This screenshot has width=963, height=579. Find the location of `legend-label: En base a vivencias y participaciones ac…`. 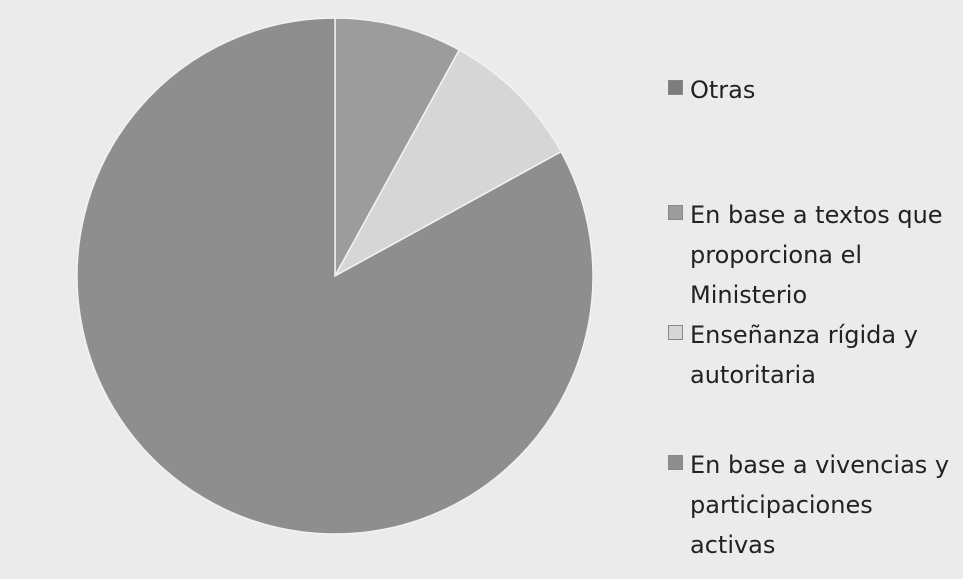

legend-label: En base a vivencias y participaciones ac… is located at coordinates (820, 505).